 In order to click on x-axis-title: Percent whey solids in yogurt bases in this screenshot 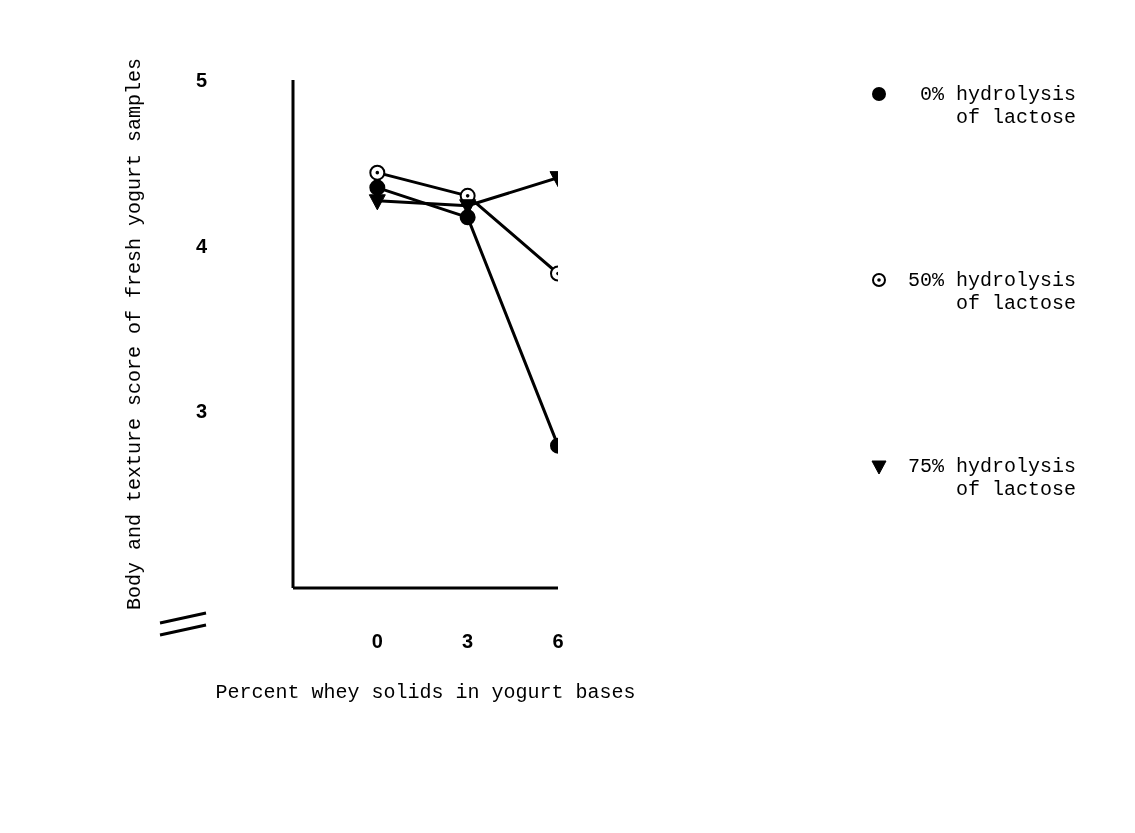, I will do `click(425, 692)`.